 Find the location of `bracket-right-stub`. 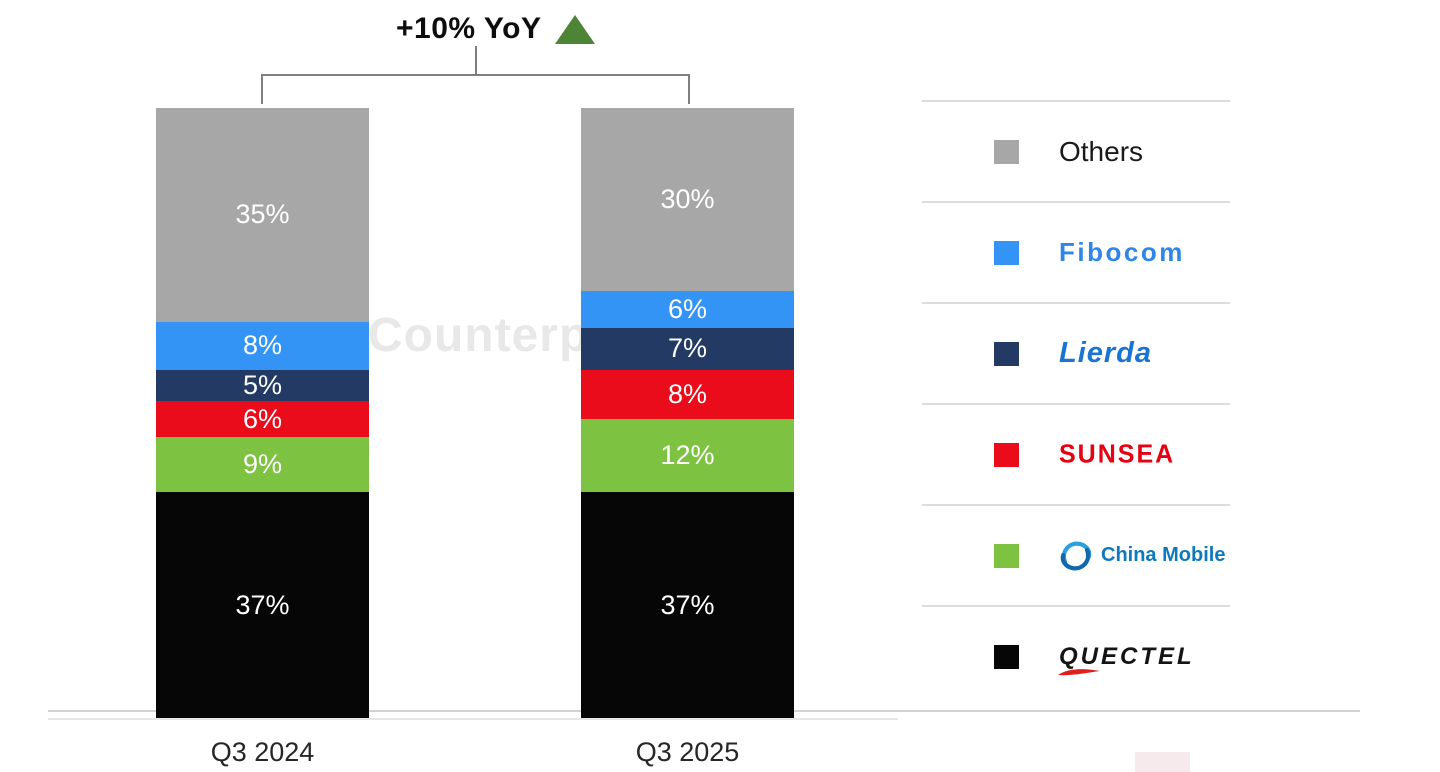

bracket-right-stub is located at coordinates (689, 89).